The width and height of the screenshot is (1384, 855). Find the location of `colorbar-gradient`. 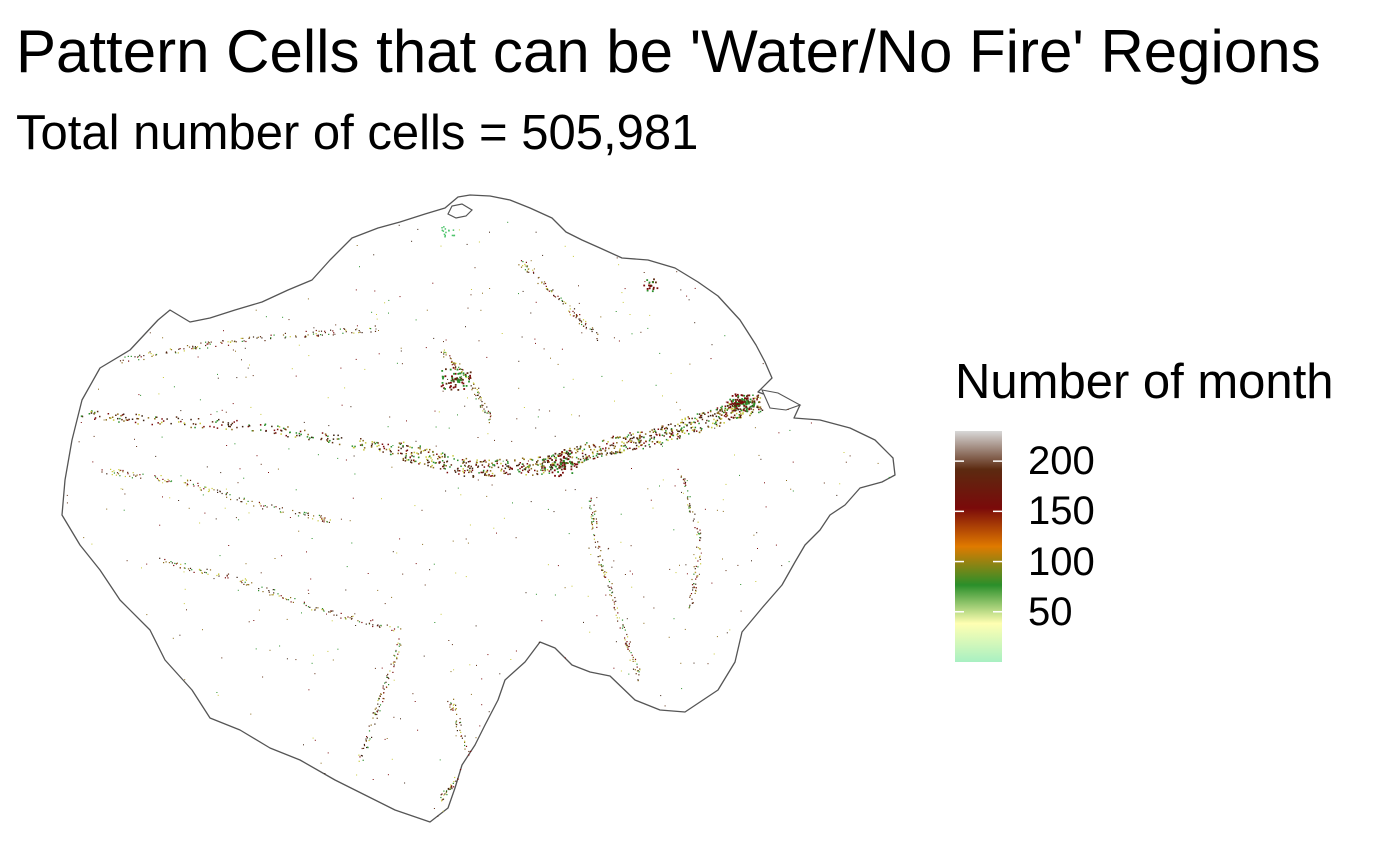

colorbar-gradient is located at coordinates (978, 546).